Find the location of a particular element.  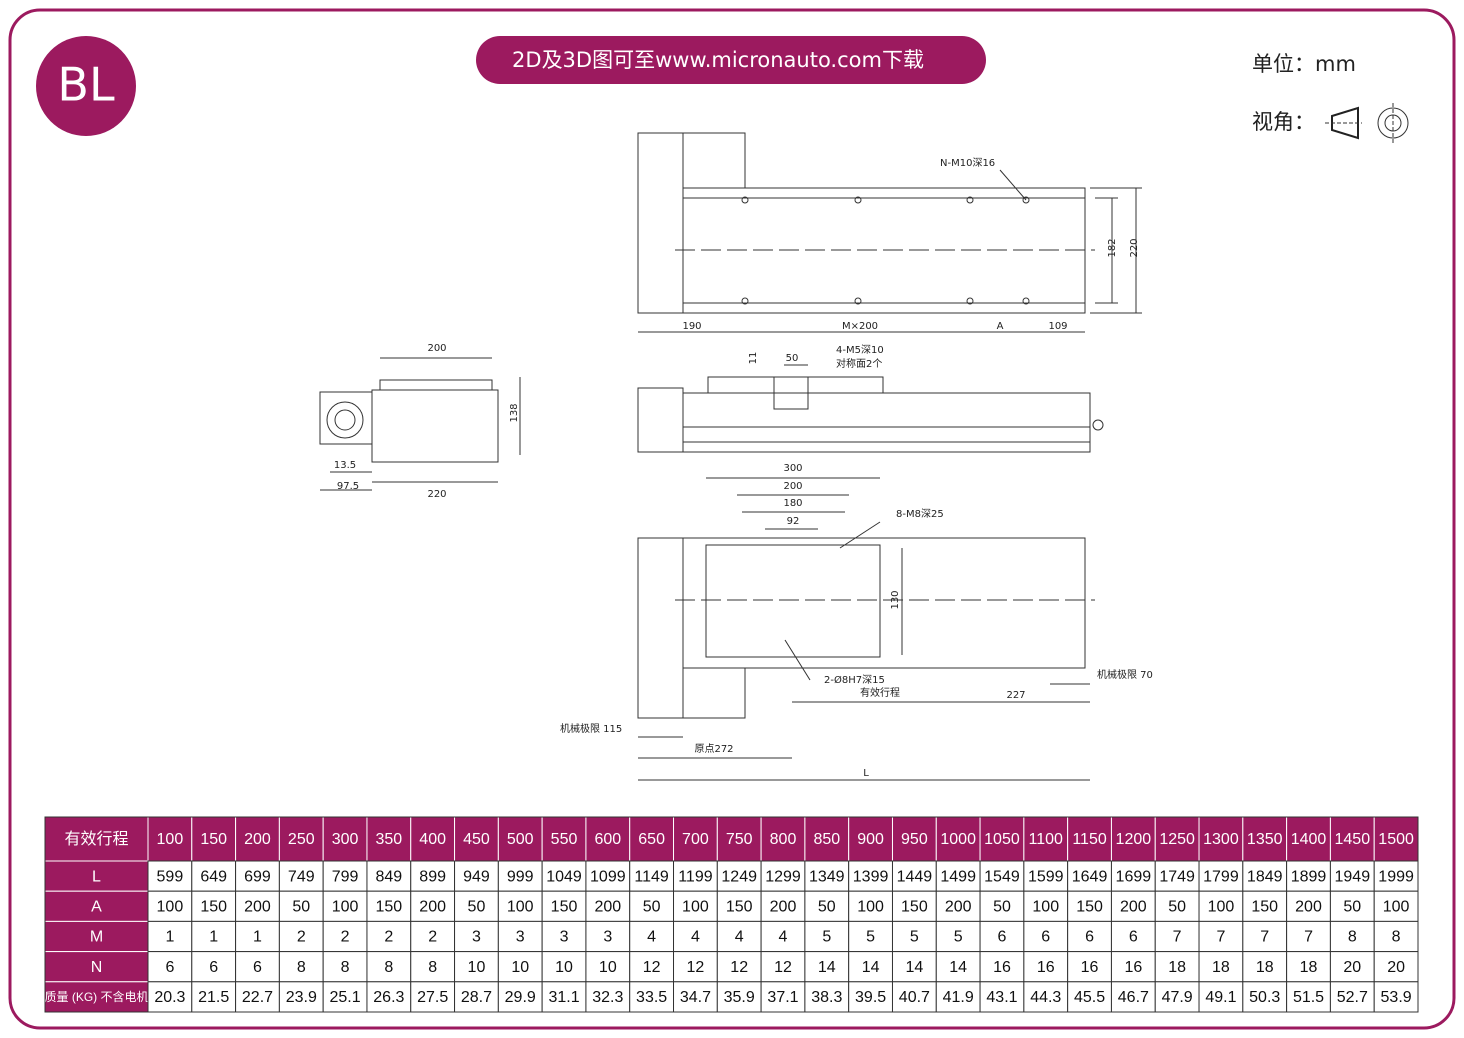

dimension-label: L is located at coordinates (866, 773).